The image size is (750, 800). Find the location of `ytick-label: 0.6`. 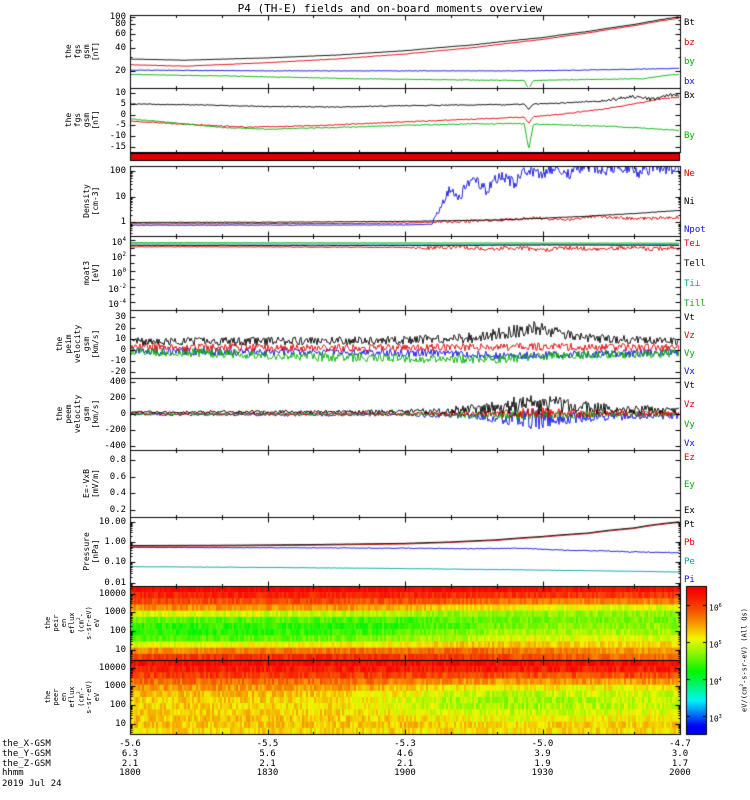

ytick-label: 0.6 is located at coordinates (117, 476).